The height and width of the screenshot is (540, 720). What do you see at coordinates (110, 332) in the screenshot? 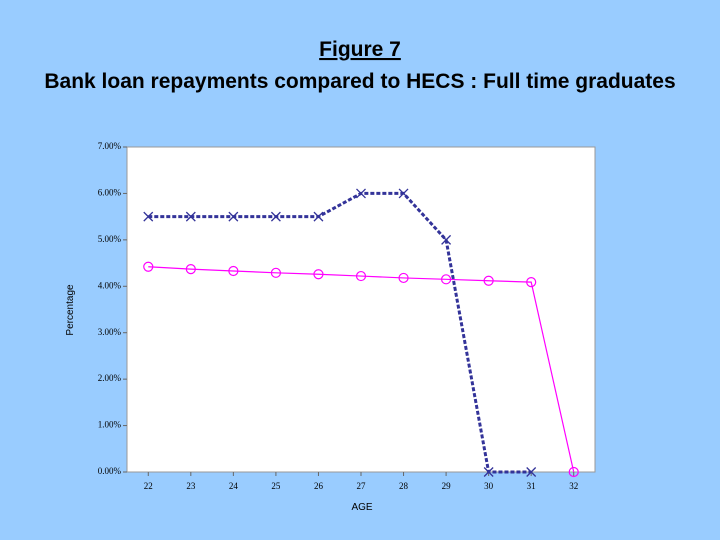
I see `y-tick-label: 3.00%` at bounding box center [110, 332].